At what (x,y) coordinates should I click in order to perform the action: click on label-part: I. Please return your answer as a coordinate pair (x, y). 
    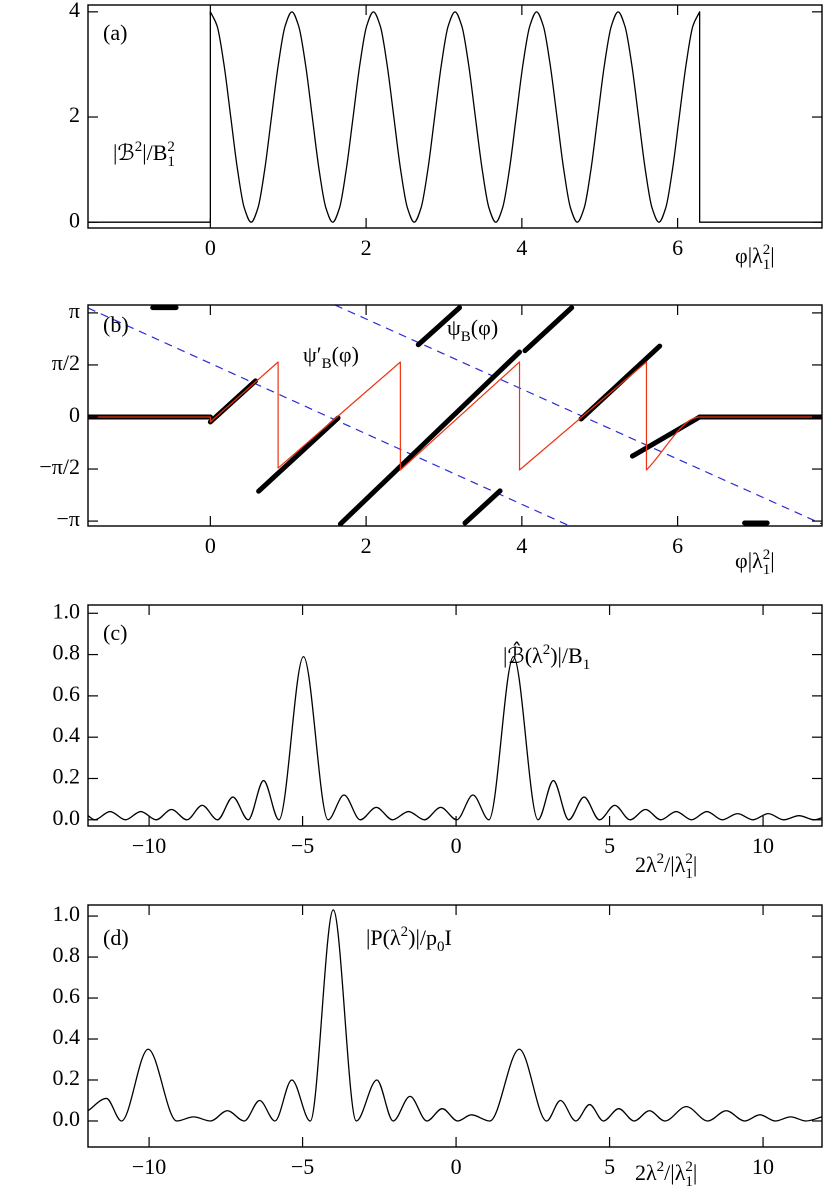
    Looking at the image, I should click on (447, 937).